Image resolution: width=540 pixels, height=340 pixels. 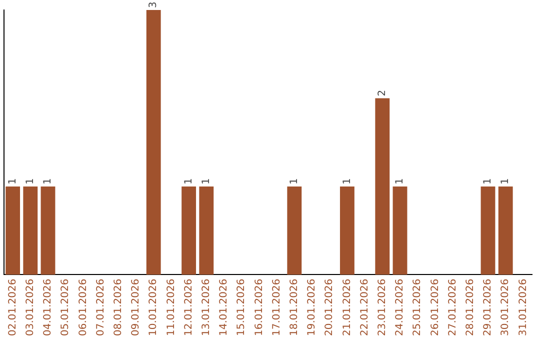 I want to click on x-tick-label: 07.01.2026, so click(x=100, y=307).